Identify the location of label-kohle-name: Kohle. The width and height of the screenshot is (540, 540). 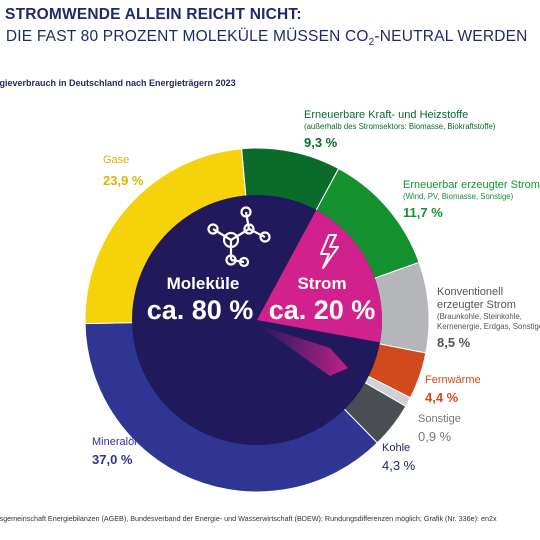
(396, 448).